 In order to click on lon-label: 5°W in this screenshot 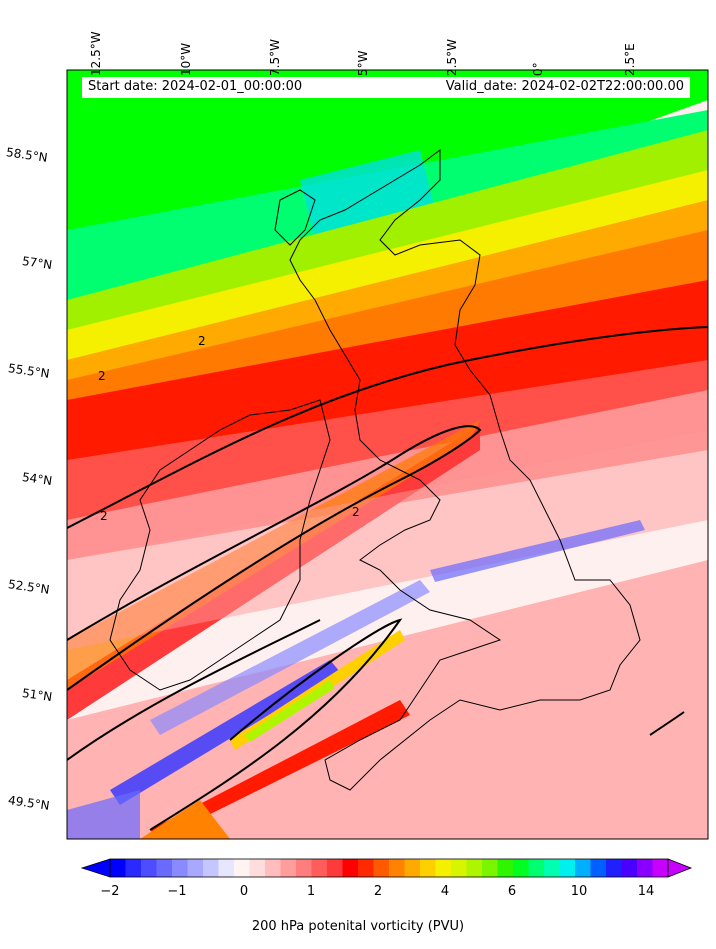, I will do `click(363, 63)`.